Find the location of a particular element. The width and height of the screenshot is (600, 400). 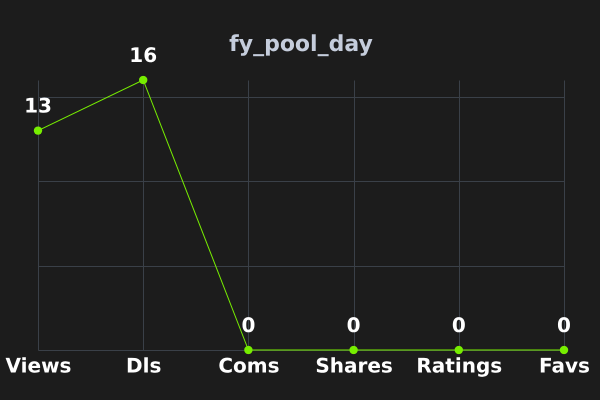

x-tick-label: Dls is located at coordinates (144, 366).